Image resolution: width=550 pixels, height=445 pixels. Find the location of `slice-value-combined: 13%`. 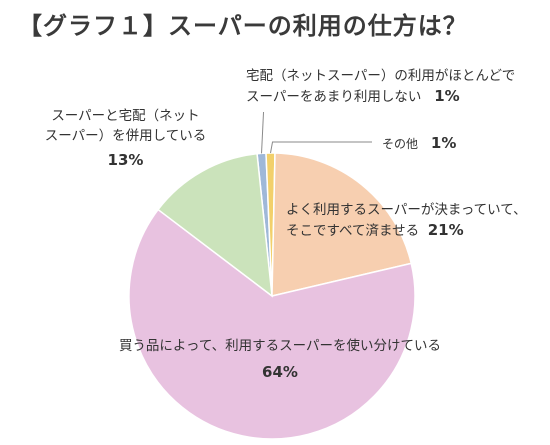

slice-value-combined: 13% is located at coordinates (125, 160).